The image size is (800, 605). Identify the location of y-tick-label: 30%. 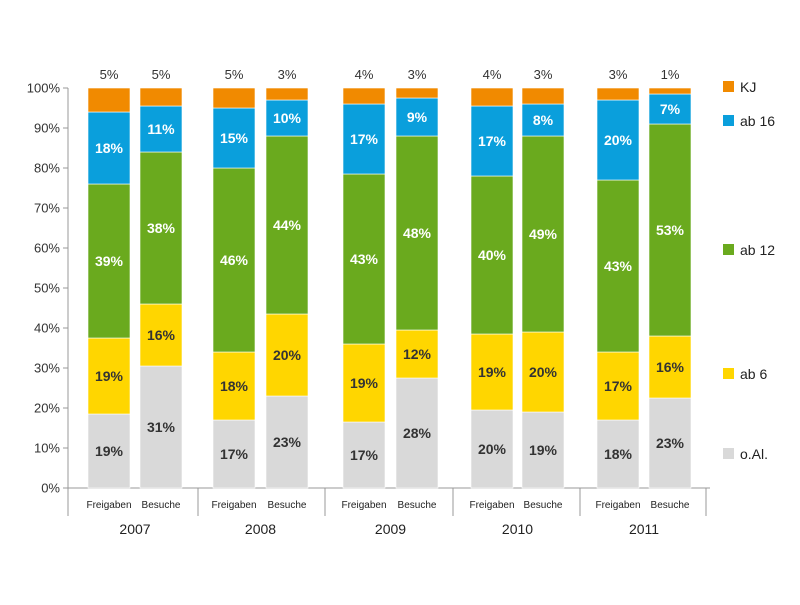
(47, 368).